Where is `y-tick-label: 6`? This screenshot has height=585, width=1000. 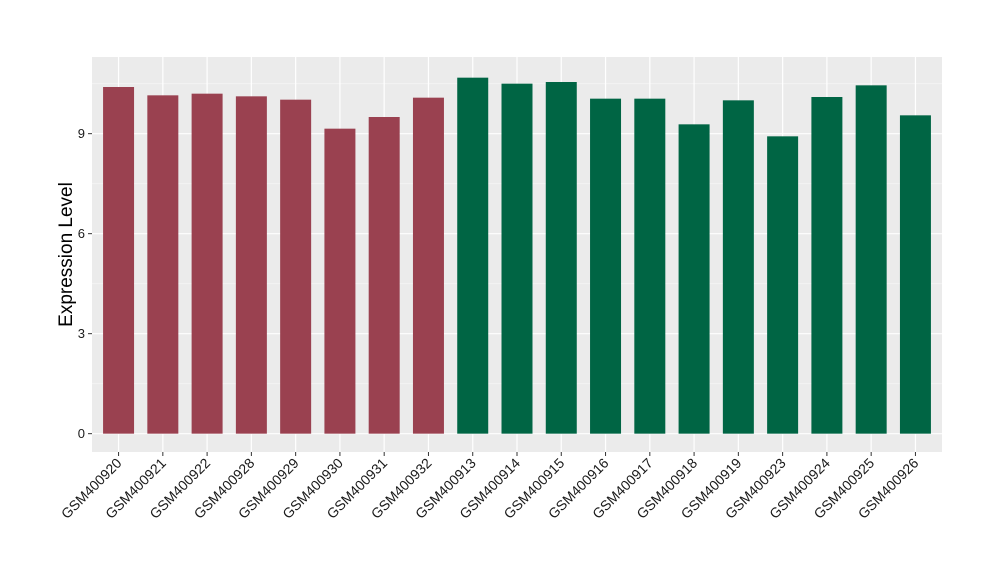
y-tick-label: 6 is located at coordinates (81, 233).